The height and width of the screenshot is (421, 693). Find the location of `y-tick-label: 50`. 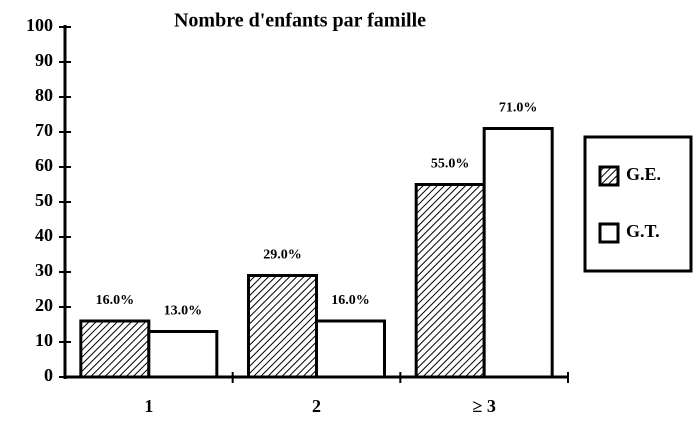

y-tick-label: 50 is located at coordinates (44, 200).